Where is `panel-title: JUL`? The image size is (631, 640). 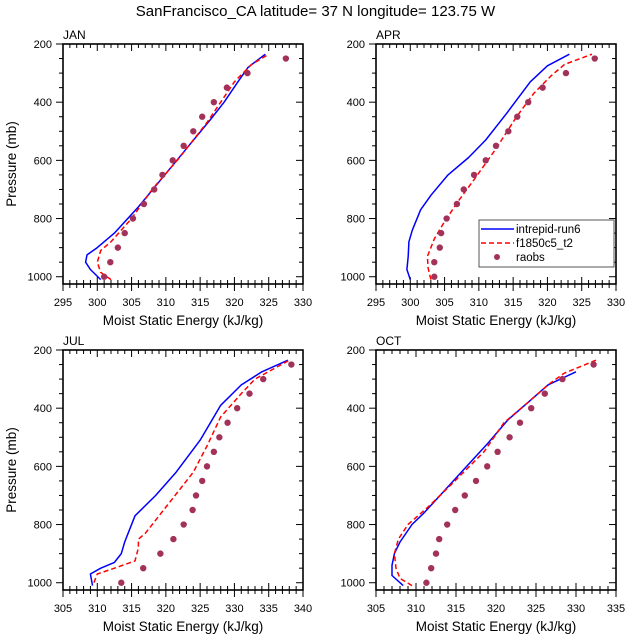
panel-title: JUL is located at coordinates (74, 341).